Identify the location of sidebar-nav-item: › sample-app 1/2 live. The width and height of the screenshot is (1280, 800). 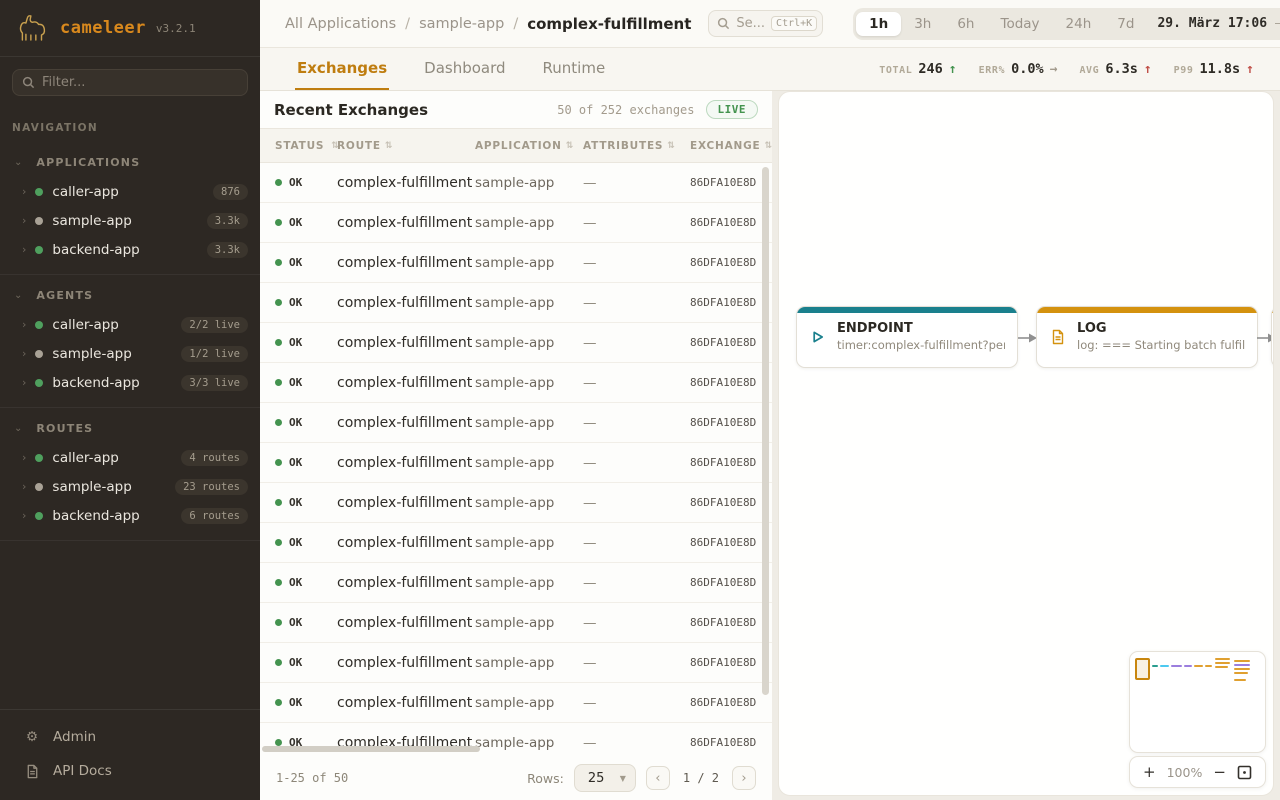
(130, 353).